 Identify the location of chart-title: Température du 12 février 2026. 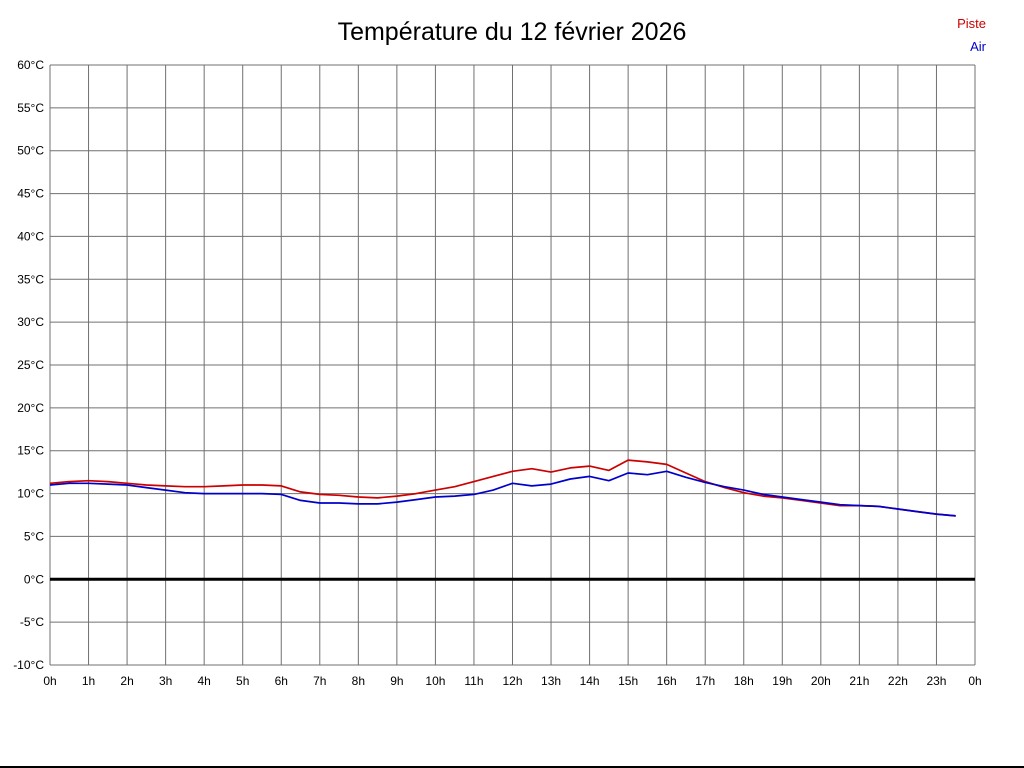
(512, 32).